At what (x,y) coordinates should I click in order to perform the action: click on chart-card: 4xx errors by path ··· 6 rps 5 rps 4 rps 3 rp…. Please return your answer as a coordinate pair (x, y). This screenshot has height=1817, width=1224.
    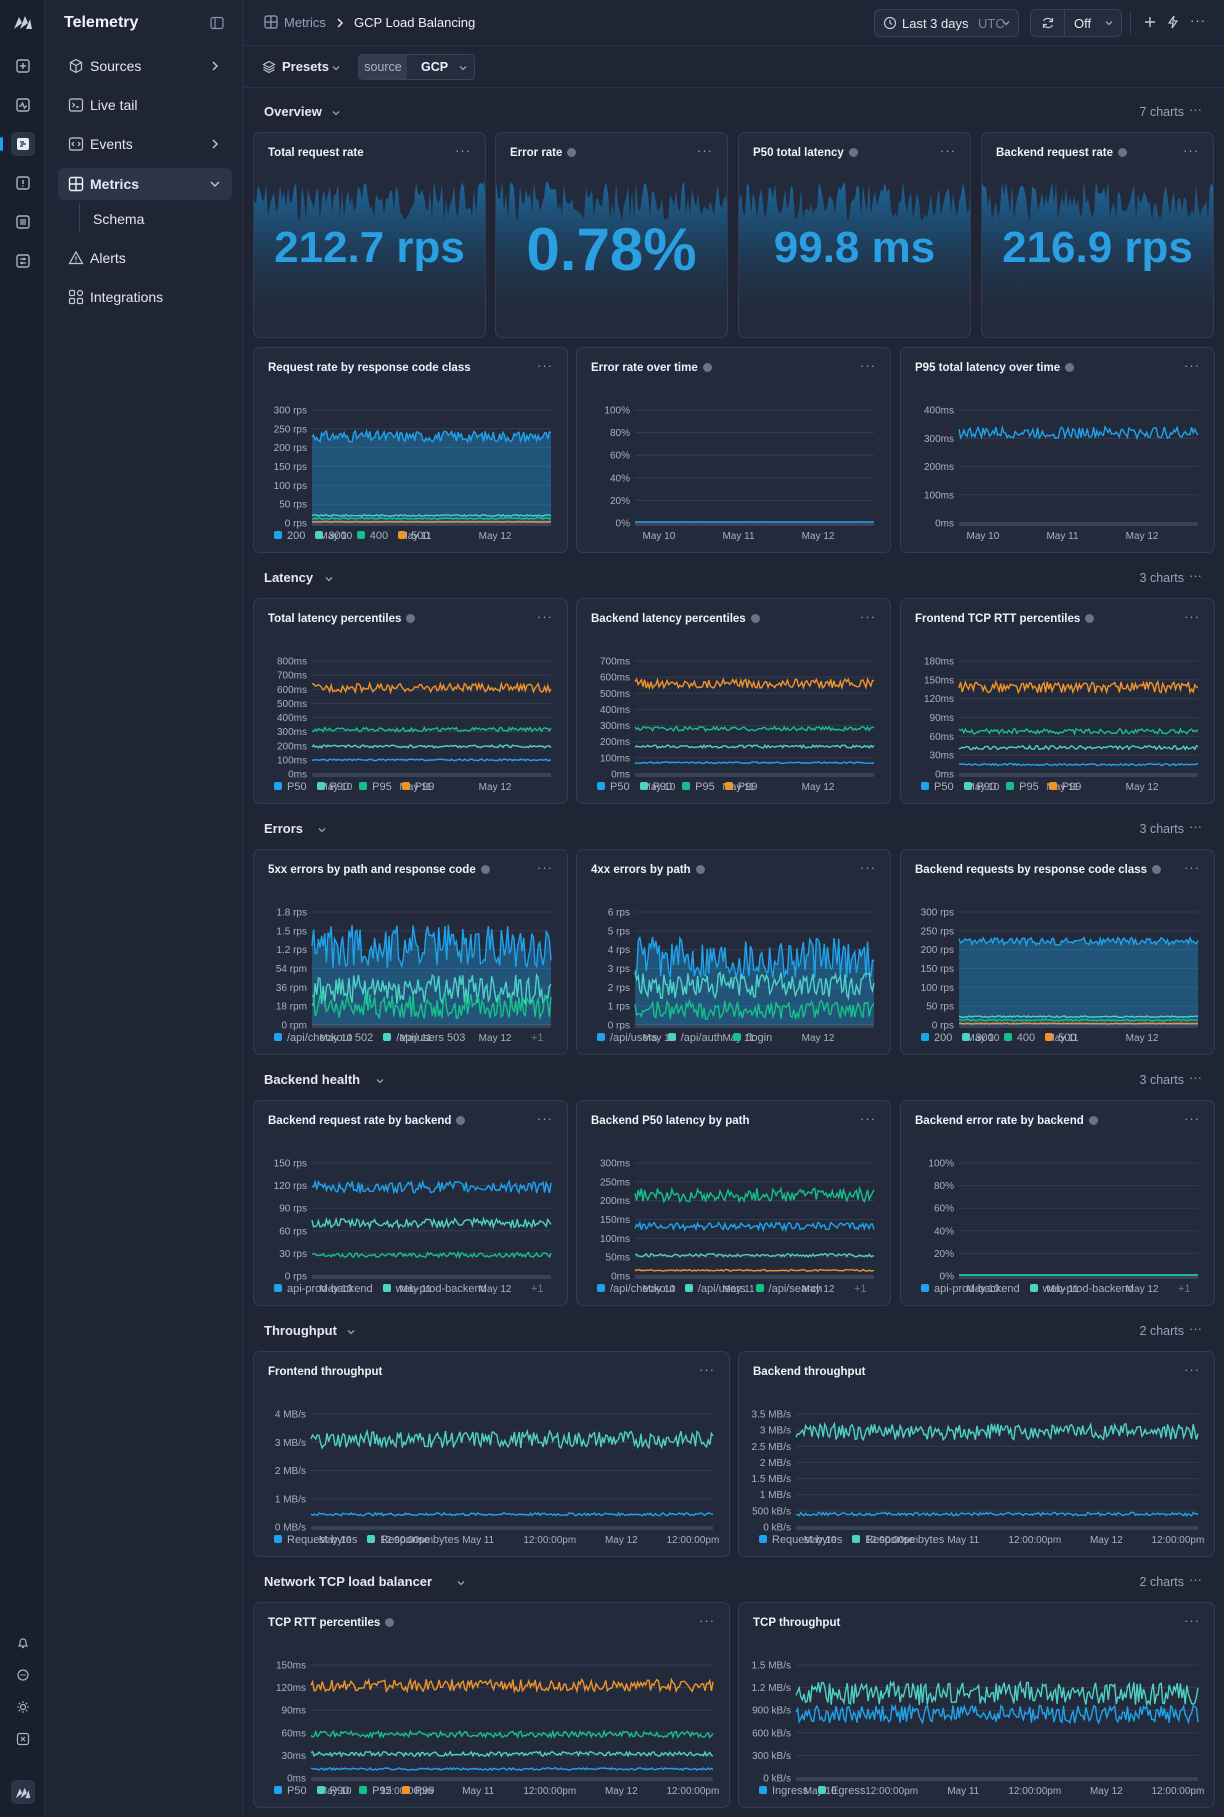
    Looking at the image, I should click on (733, 952).